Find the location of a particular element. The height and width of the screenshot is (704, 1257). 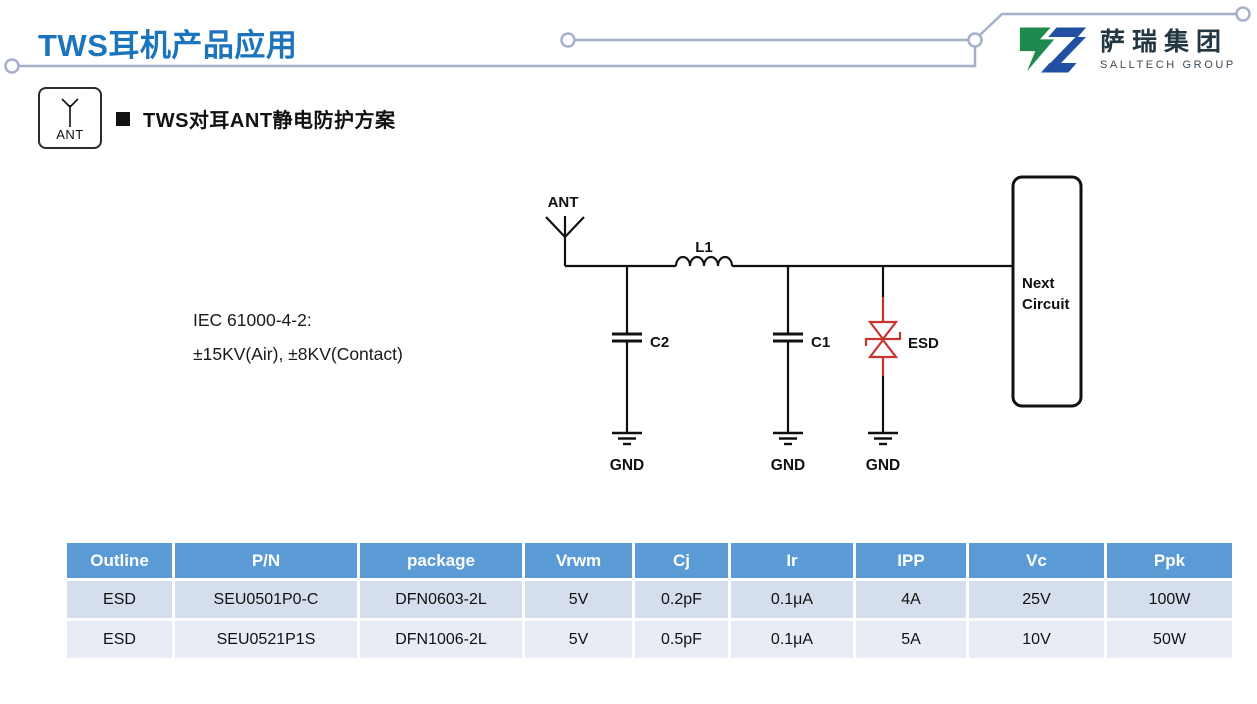

table-cell: 5A is located at coordinates (911, 639).